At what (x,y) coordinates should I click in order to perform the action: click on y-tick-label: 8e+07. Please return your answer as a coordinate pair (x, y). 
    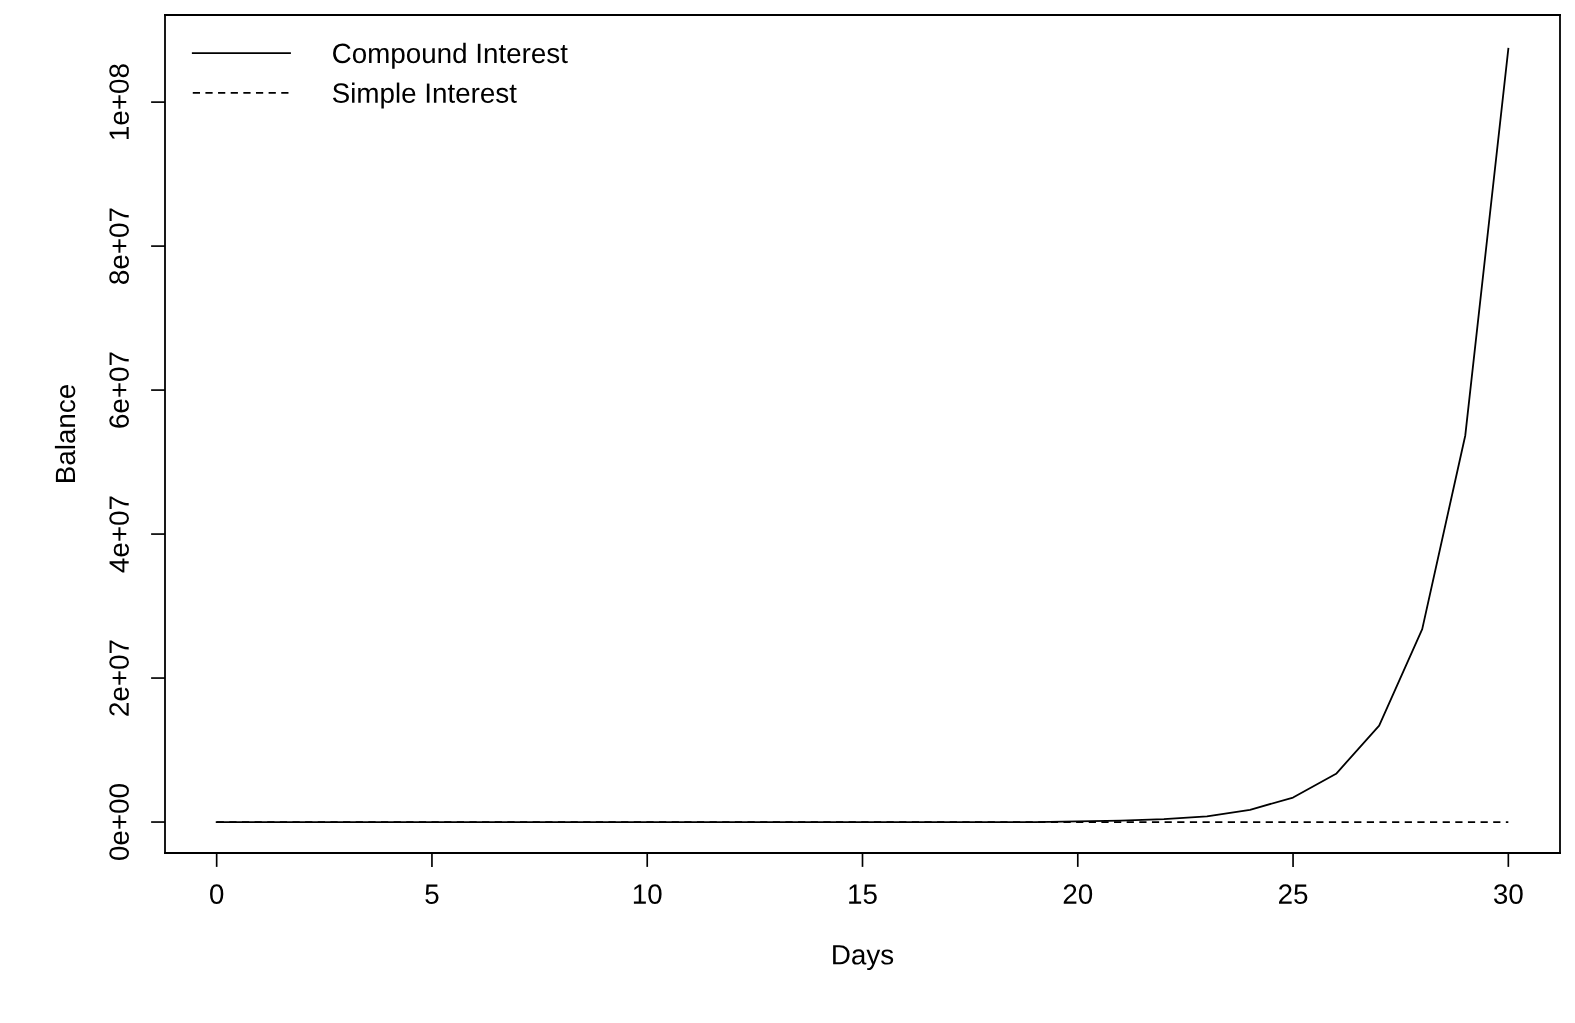
    Looking at the image, I should click on (119, 246).